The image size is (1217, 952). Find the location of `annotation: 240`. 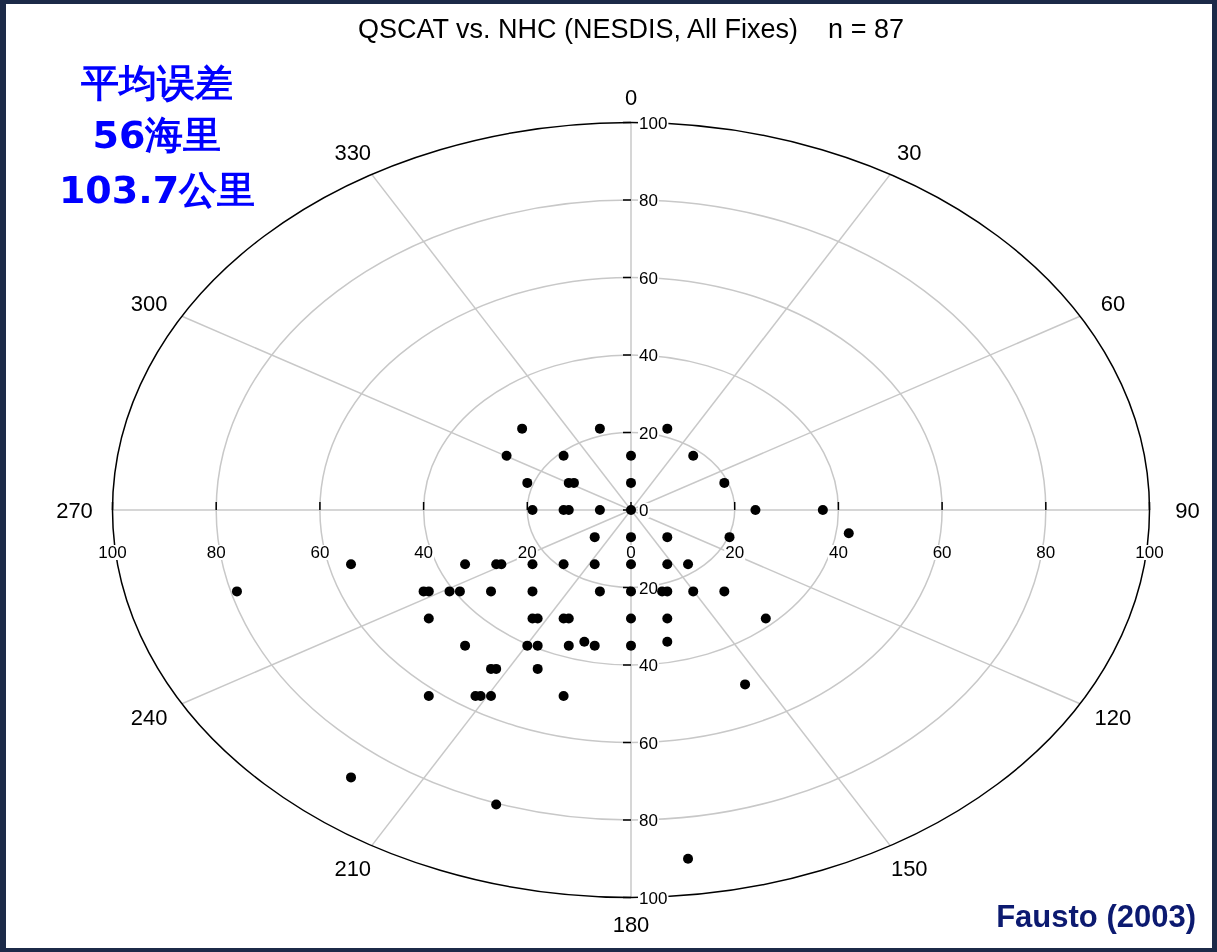

annotation: 240 is located at coordinates (149, 717).